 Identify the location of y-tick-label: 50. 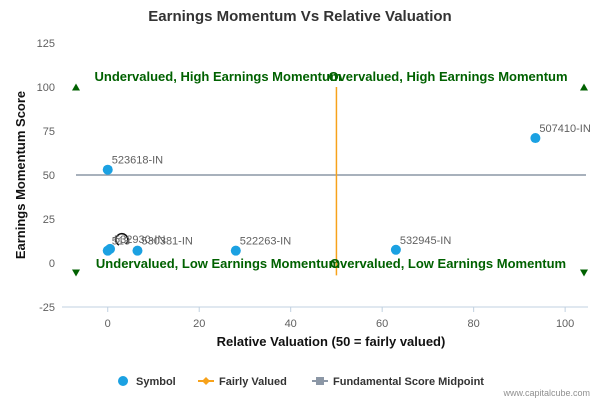
(49, 176).